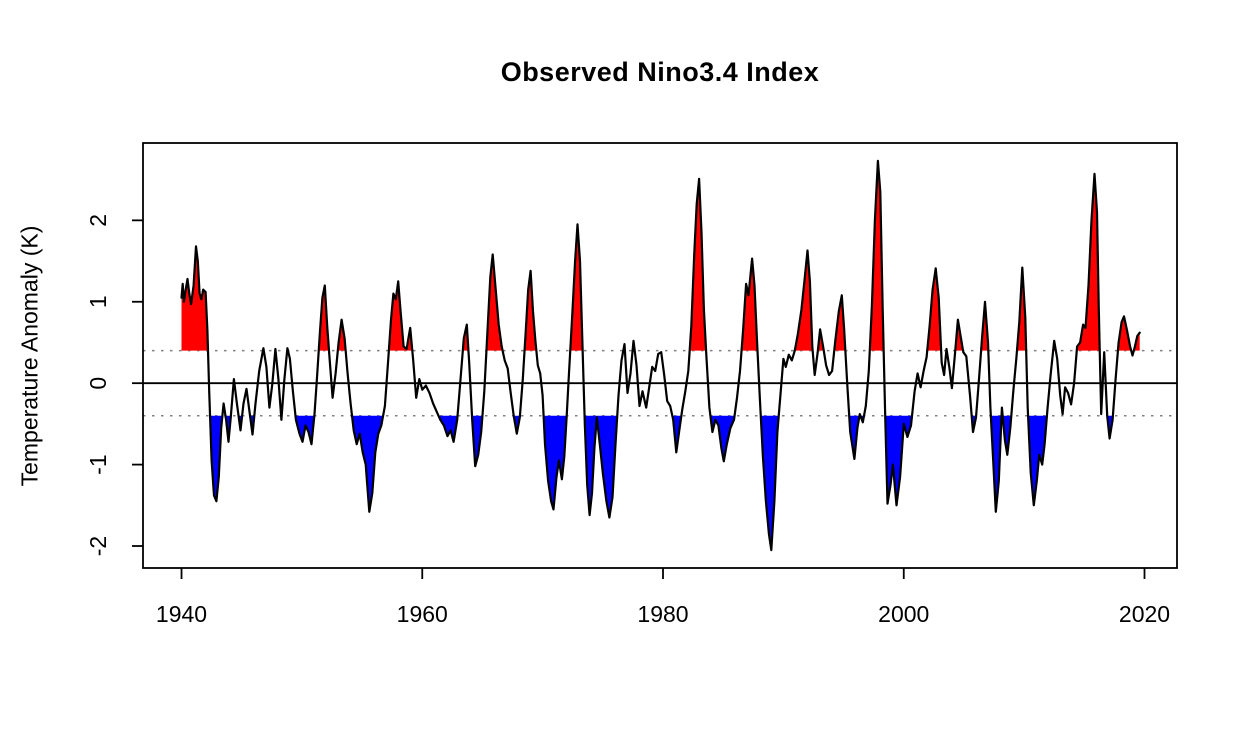 The image size is (1250, 750). What do you see at coordinates (422, 614) in the screenshot?
I see `x-axis-tick-label-1960: 1960` at bounding box center [422, 614].